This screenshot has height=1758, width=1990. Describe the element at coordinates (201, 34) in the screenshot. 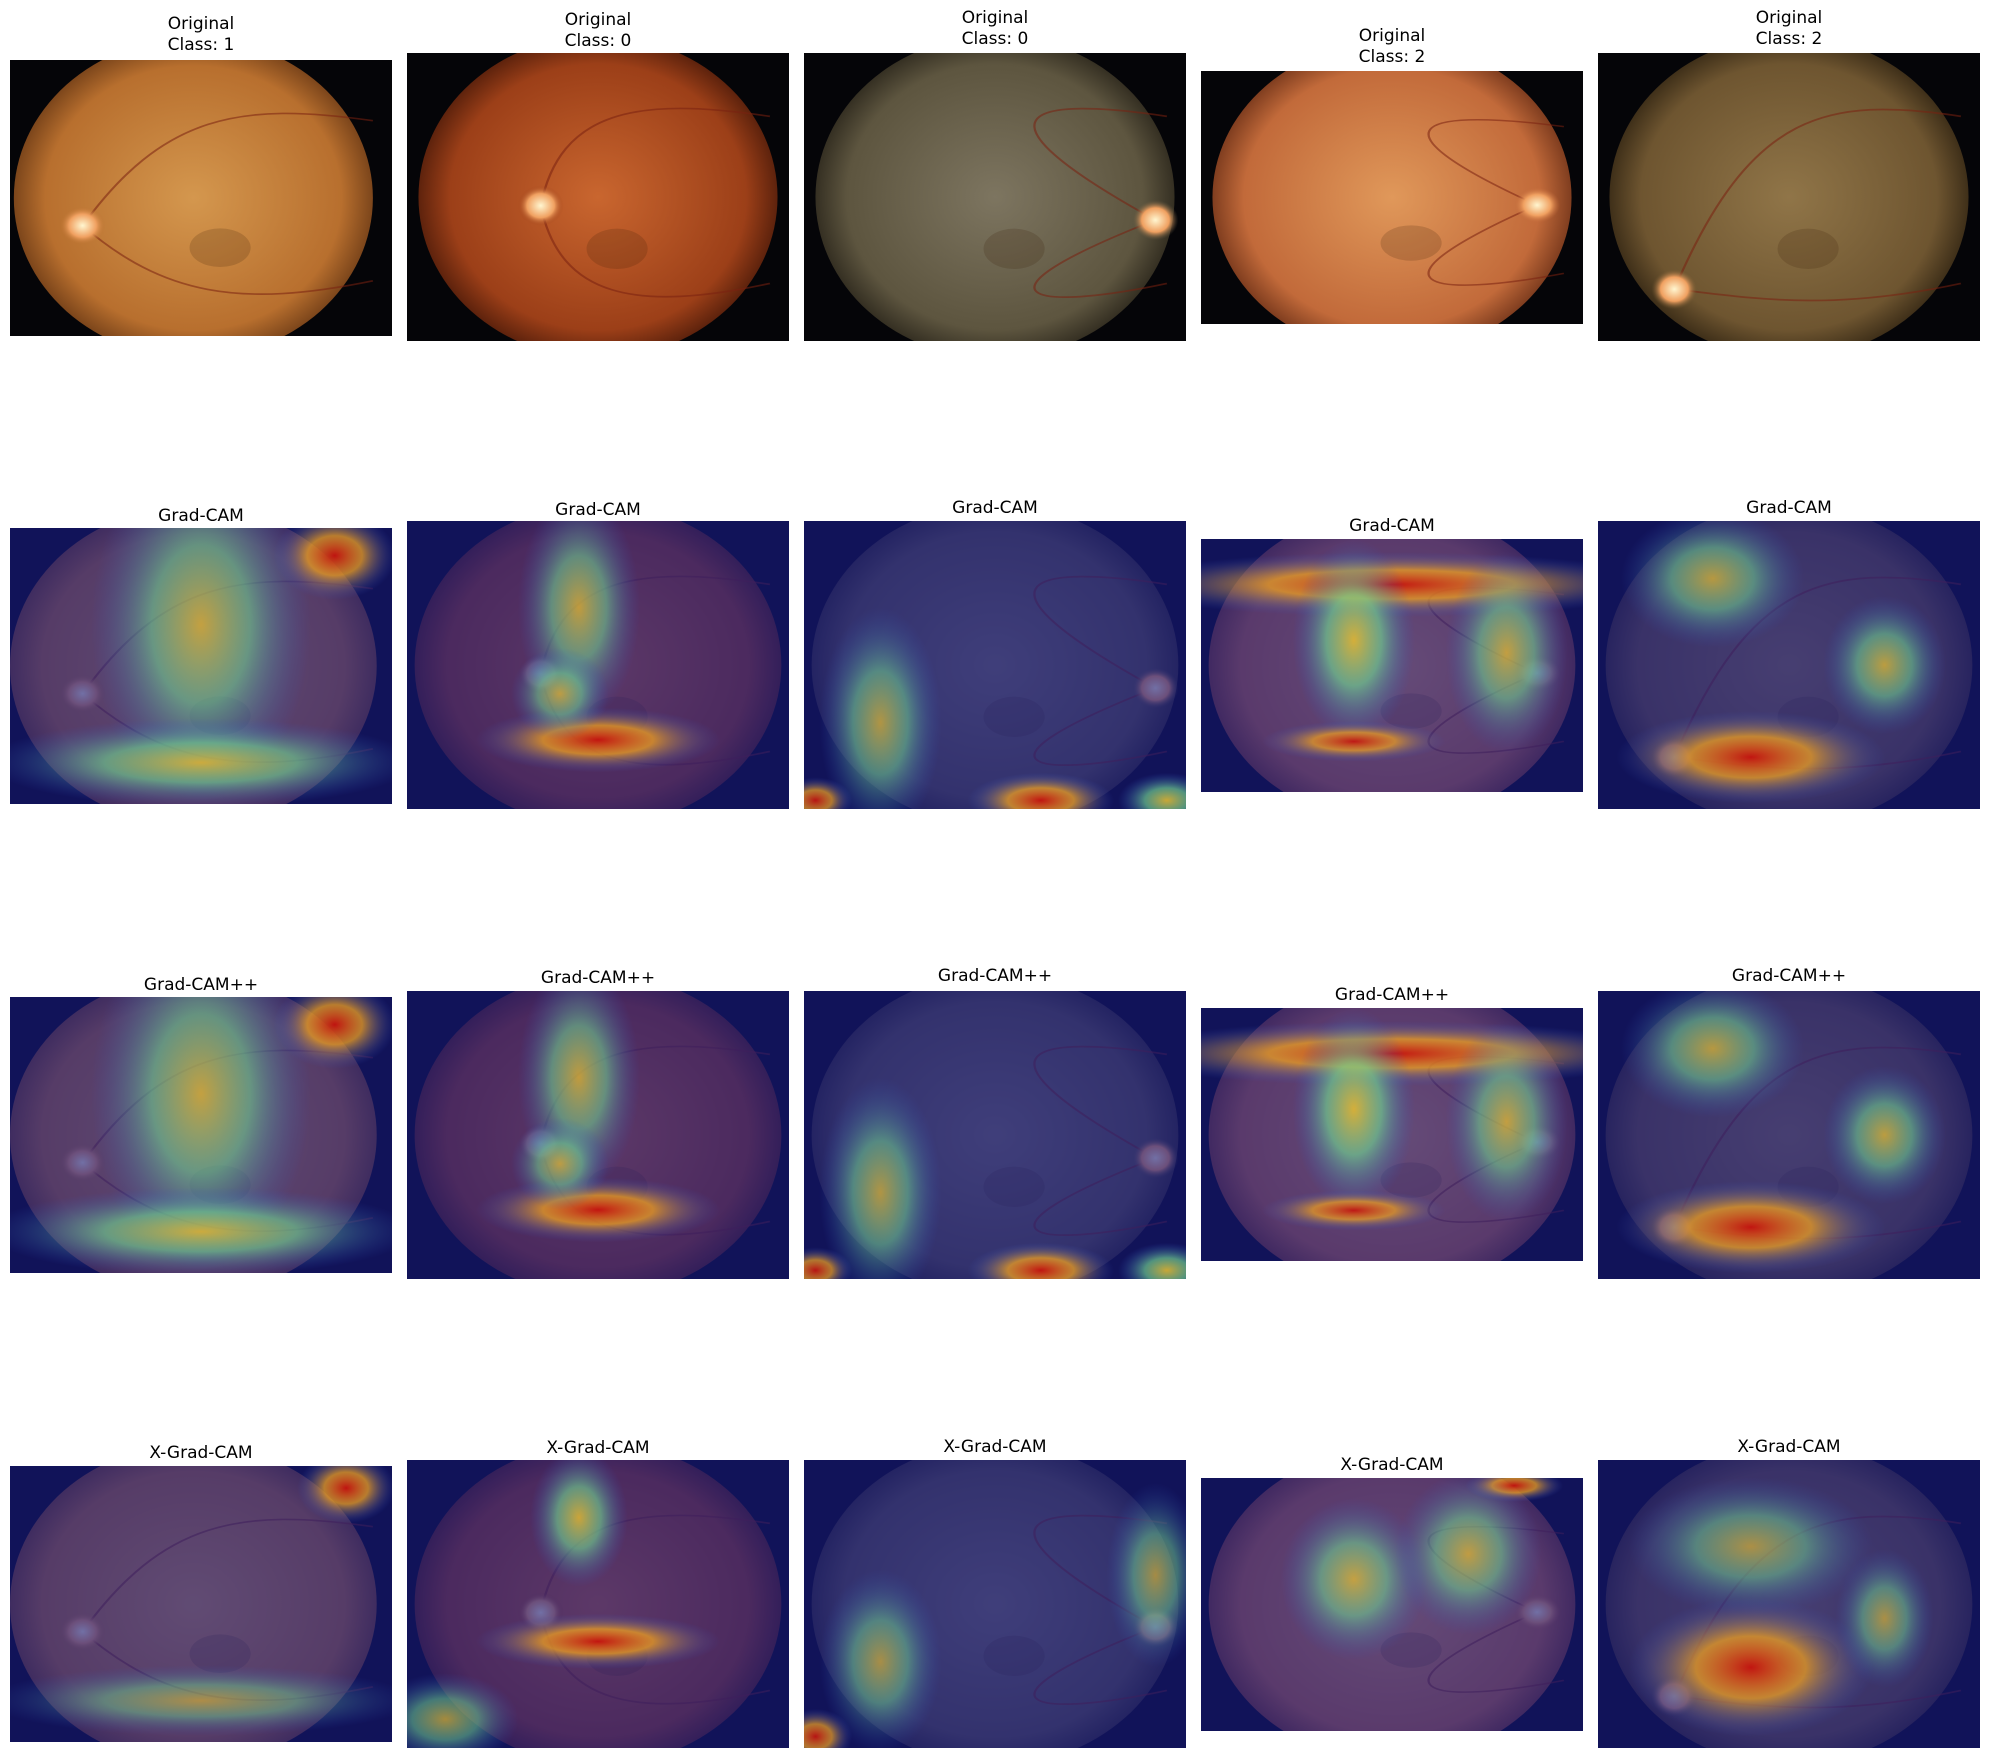

I see `panel-title: Original Class: 1` at that location.